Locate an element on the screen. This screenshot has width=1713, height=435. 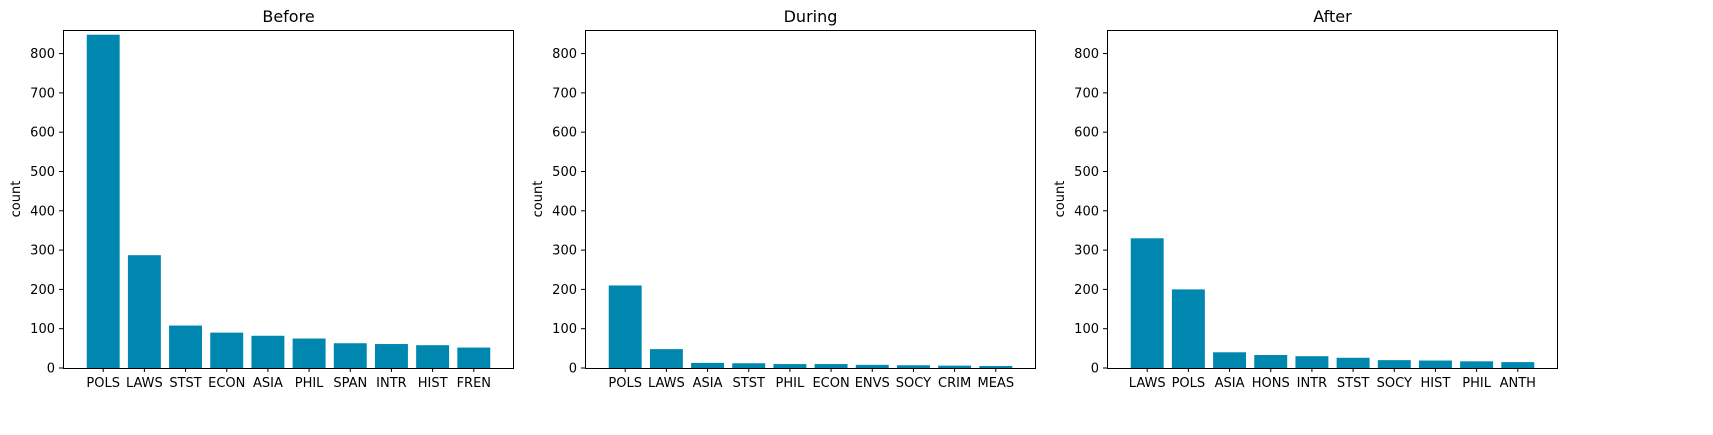
x-tick-label: SPAN is located at coordinates (350, 383).